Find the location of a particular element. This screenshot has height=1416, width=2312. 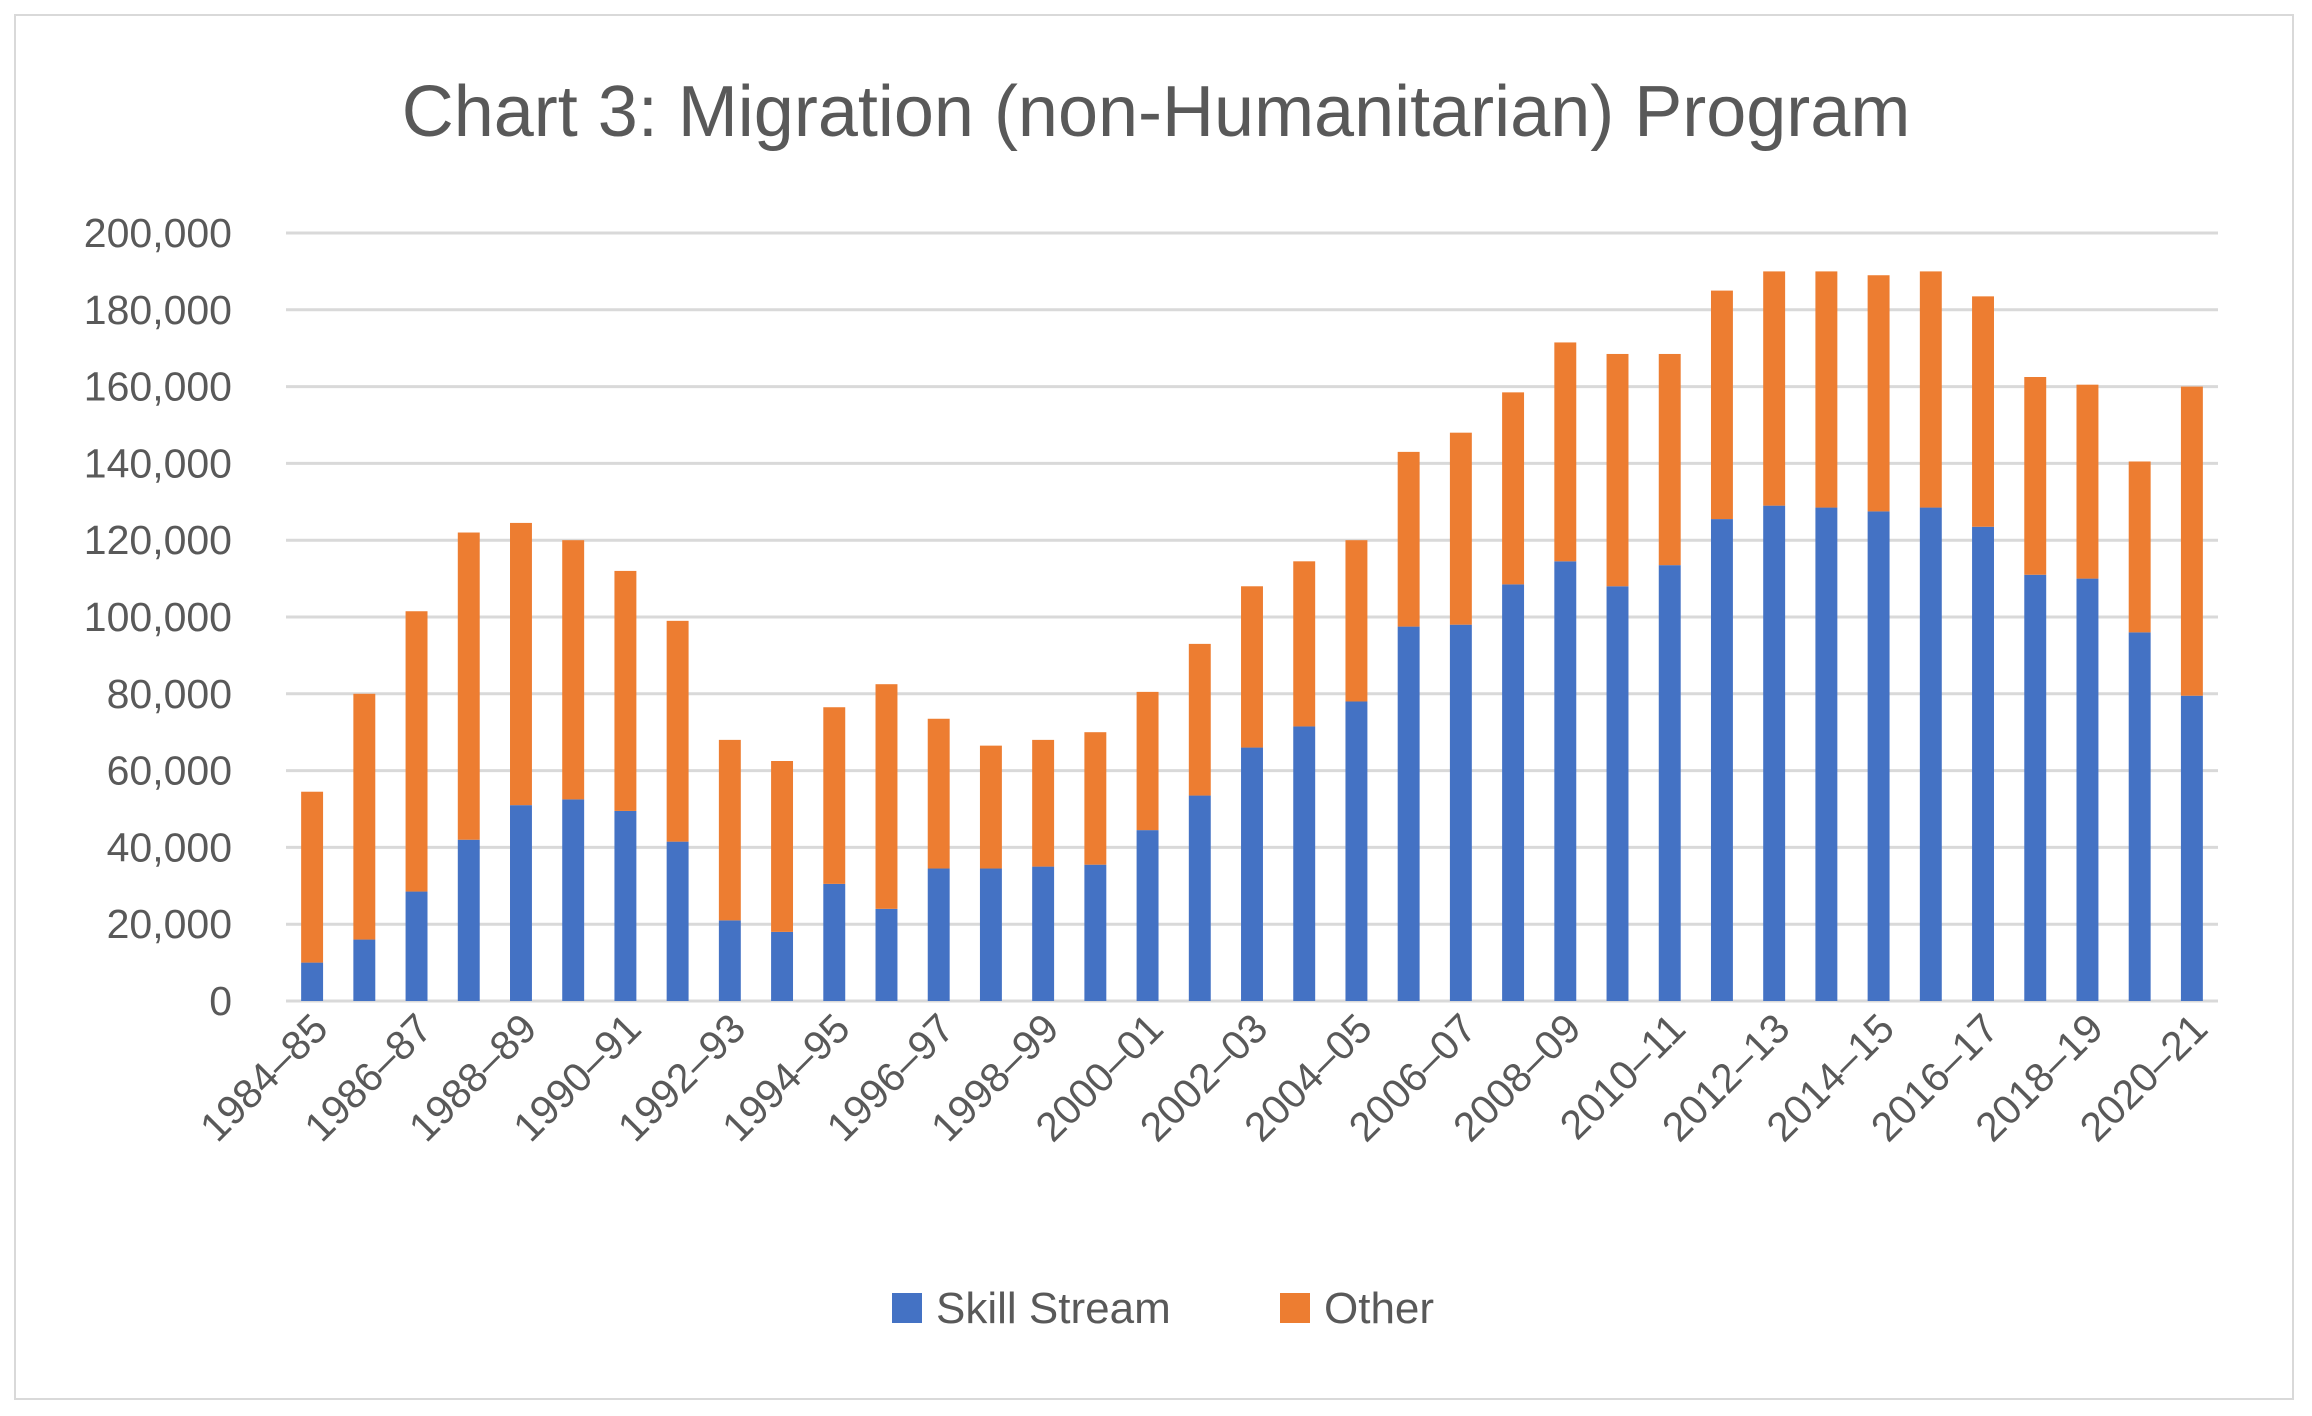

y-tick-label: 140,000 is located at coordinates (158, 463).